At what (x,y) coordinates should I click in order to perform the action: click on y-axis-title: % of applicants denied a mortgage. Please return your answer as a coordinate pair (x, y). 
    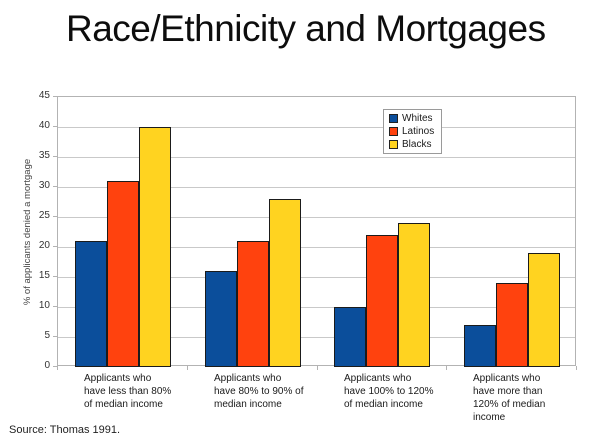
    Looking at the image, I should click on (27, 232).